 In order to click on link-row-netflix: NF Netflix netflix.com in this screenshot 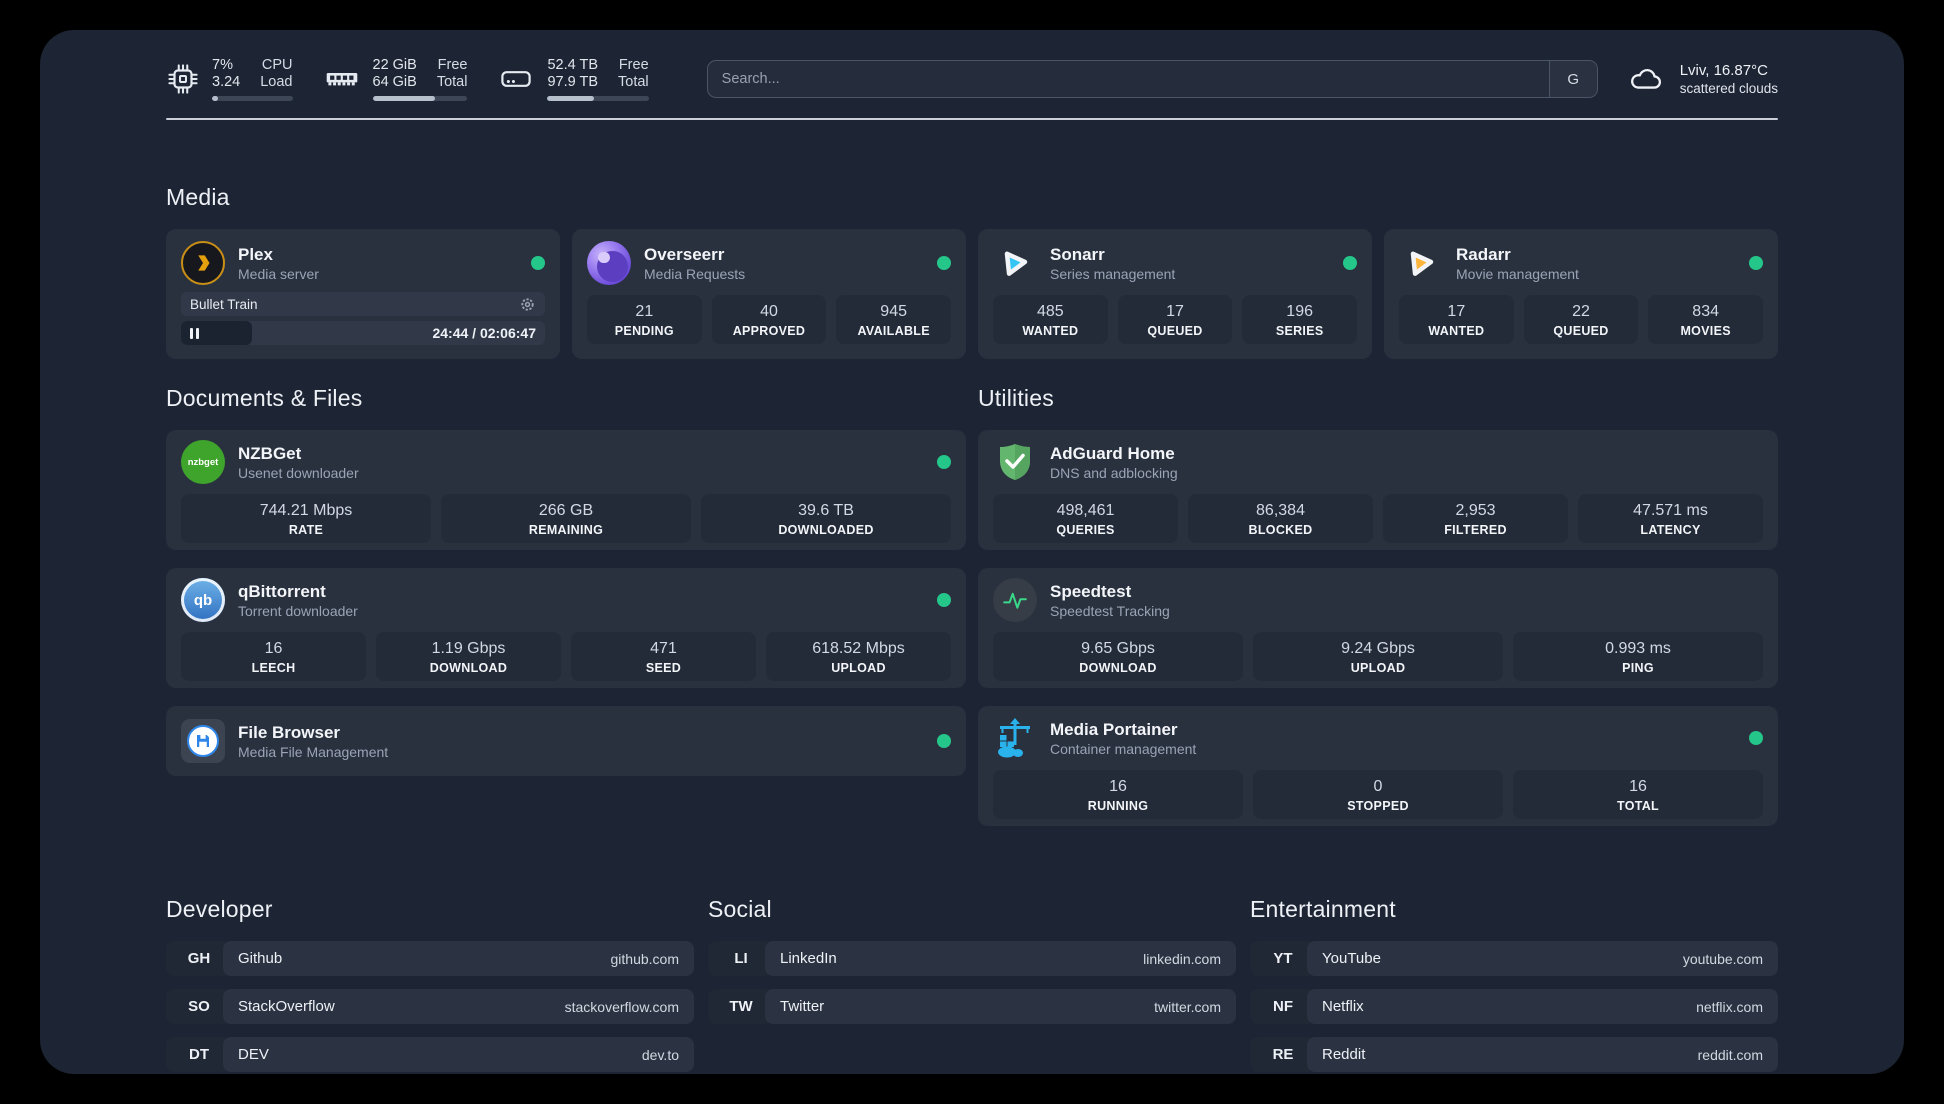, I will do `click(1514, 1006)`.